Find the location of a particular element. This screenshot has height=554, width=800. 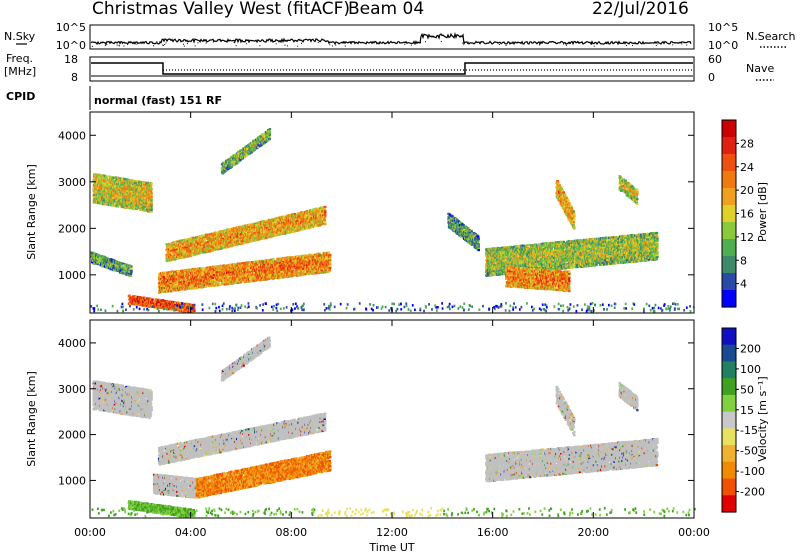

freq-left-tick-top: 18 is located at coordinates (71, 59).